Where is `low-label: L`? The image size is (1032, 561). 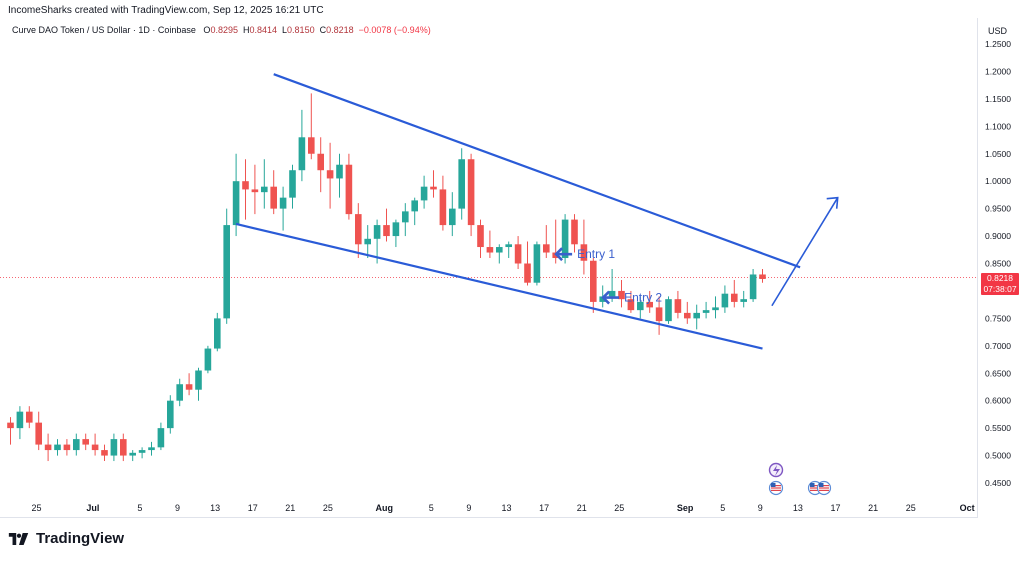 low-label: L is located at coordinates (285, 30).